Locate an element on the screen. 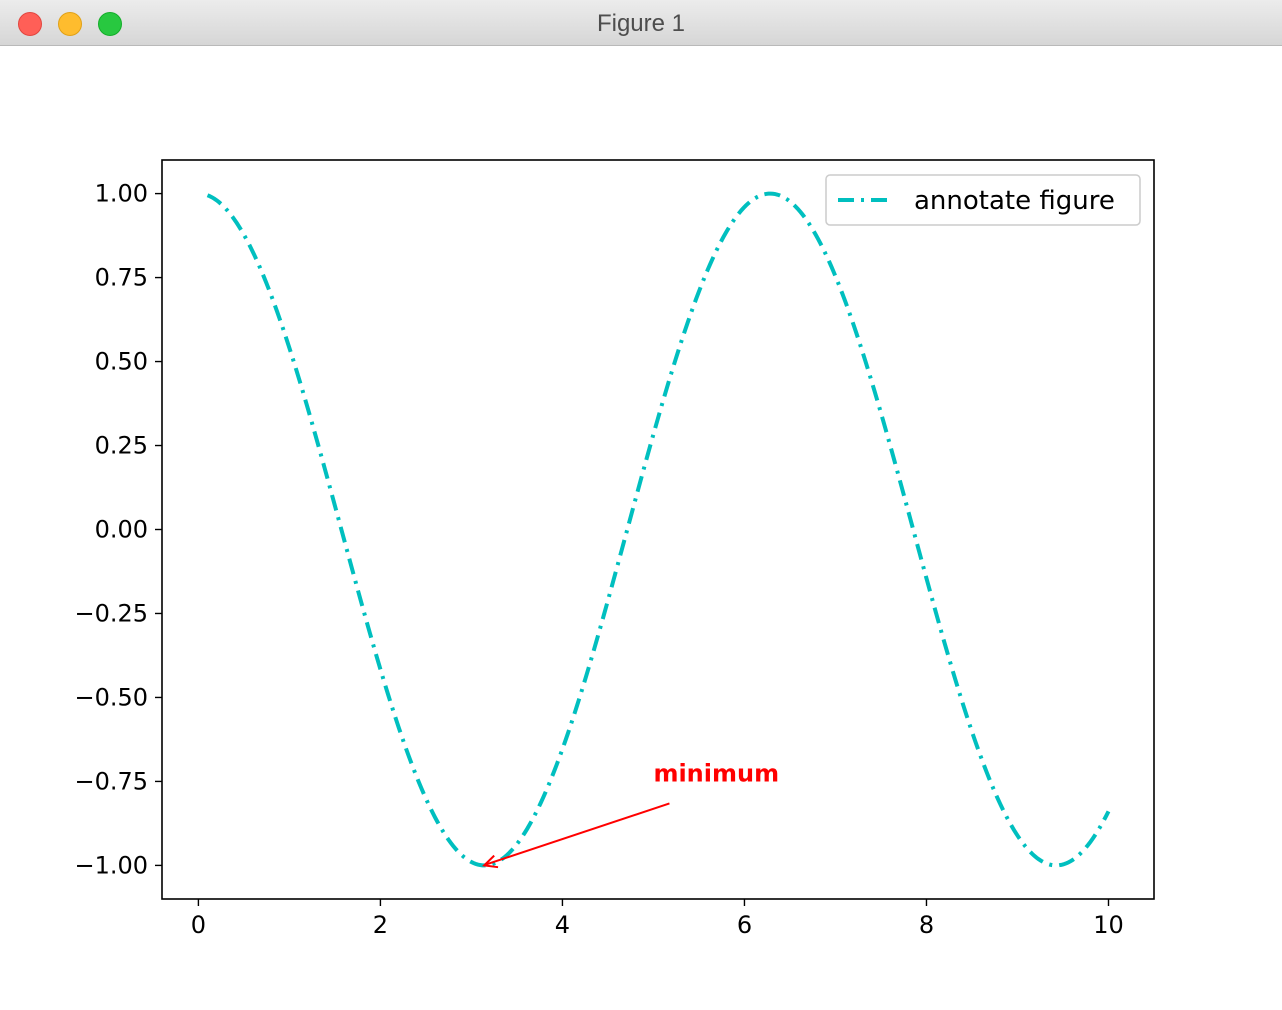  y-tick-label: 1.00 is located at coordinates (121, 194).